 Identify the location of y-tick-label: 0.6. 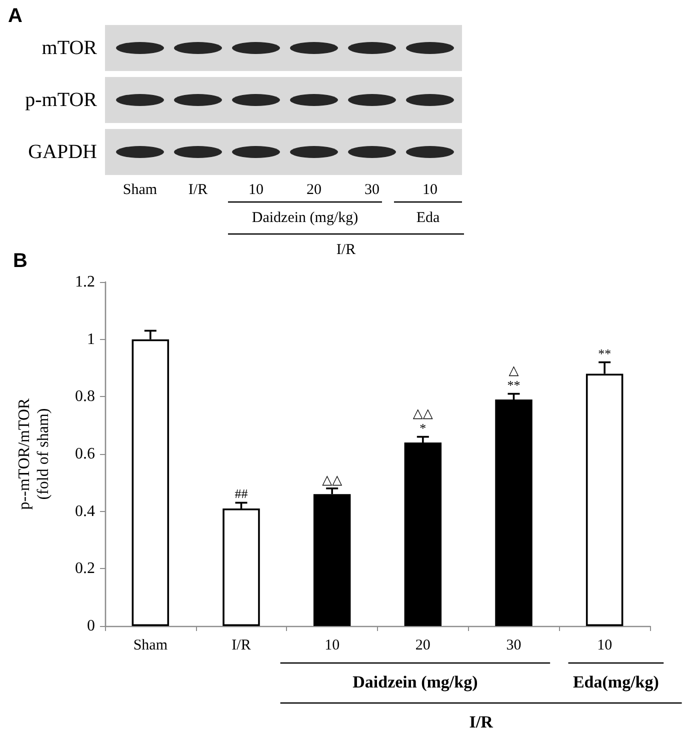
(85, 454).